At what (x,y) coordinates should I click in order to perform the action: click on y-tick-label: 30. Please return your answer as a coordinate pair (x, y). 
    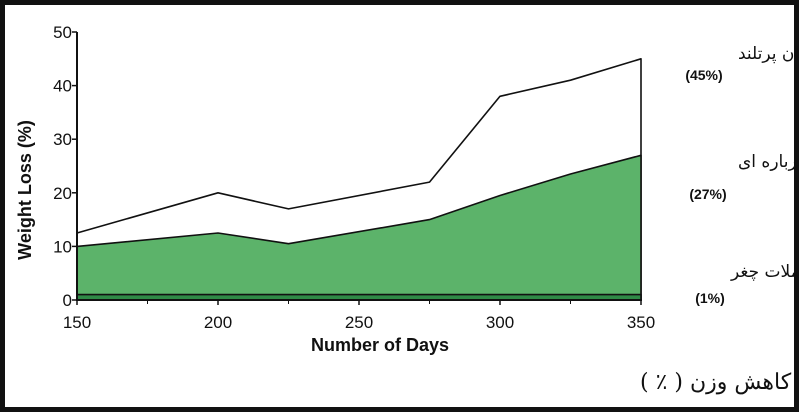
    Looking at the image, I should click on (62, 139).